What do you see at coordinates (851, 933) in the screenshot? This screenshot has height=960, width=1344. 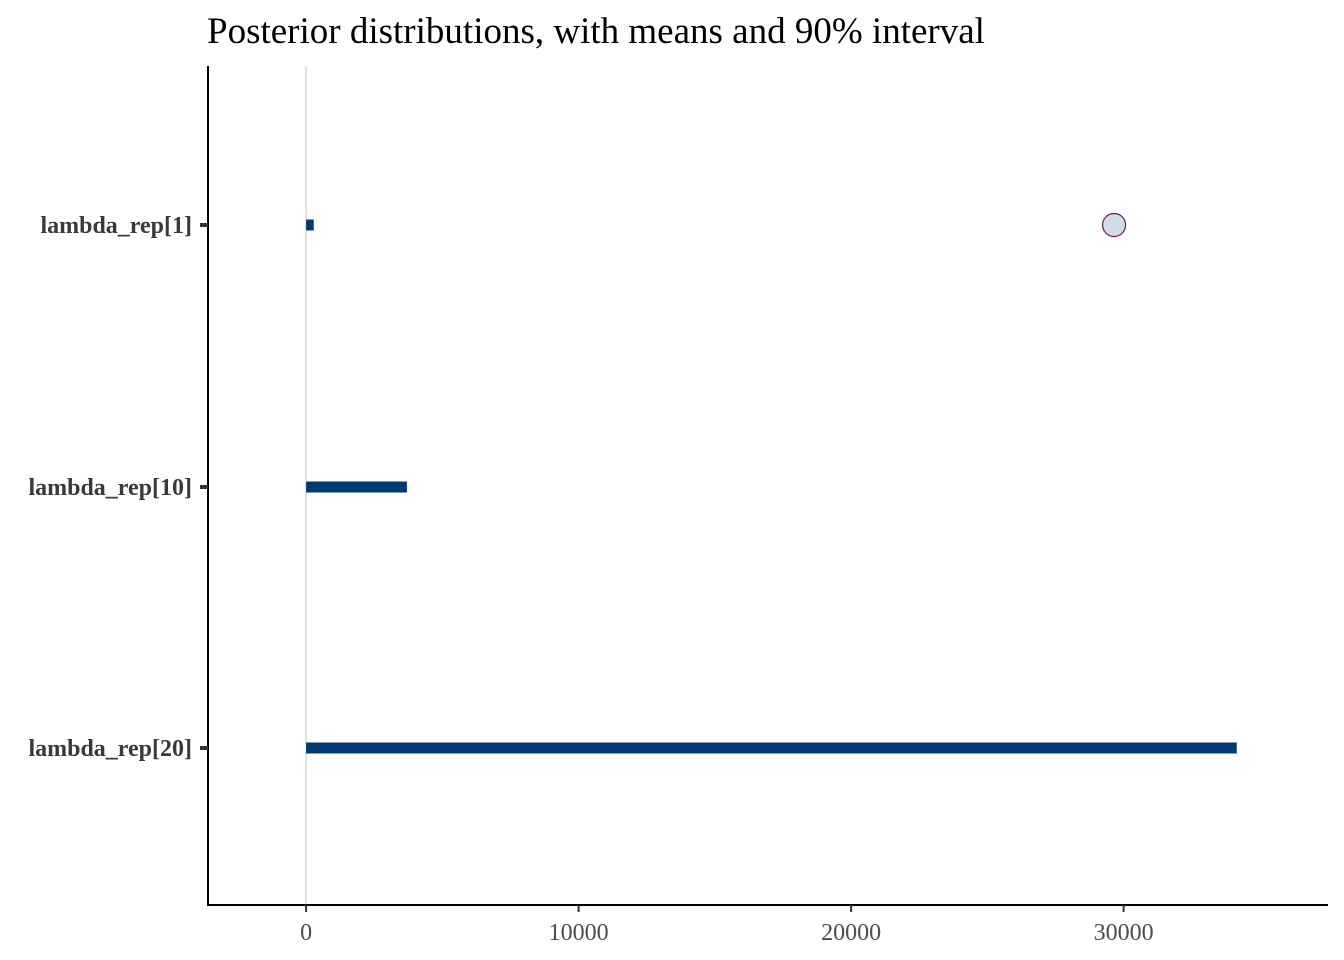 I see `x-tick-label: 20000` at bounding box center [851, 933].